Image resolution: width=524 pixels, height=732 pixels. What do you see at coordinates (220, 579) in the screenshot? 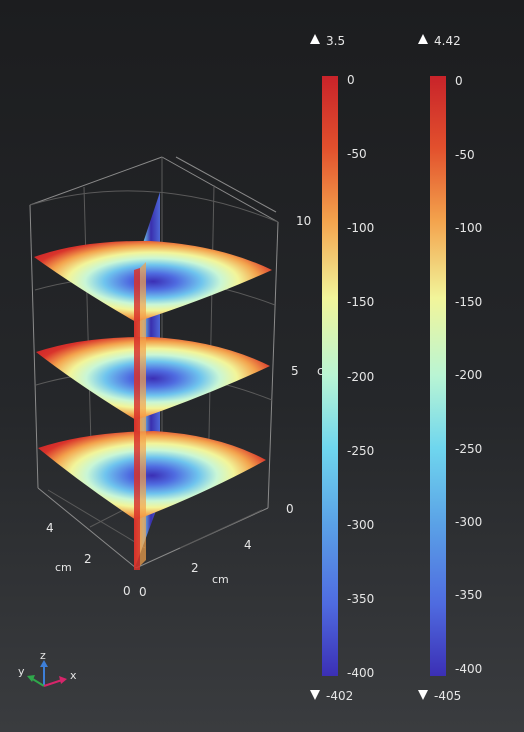
I see `x-axis-unit: cm` at bounding box center [220, 579].